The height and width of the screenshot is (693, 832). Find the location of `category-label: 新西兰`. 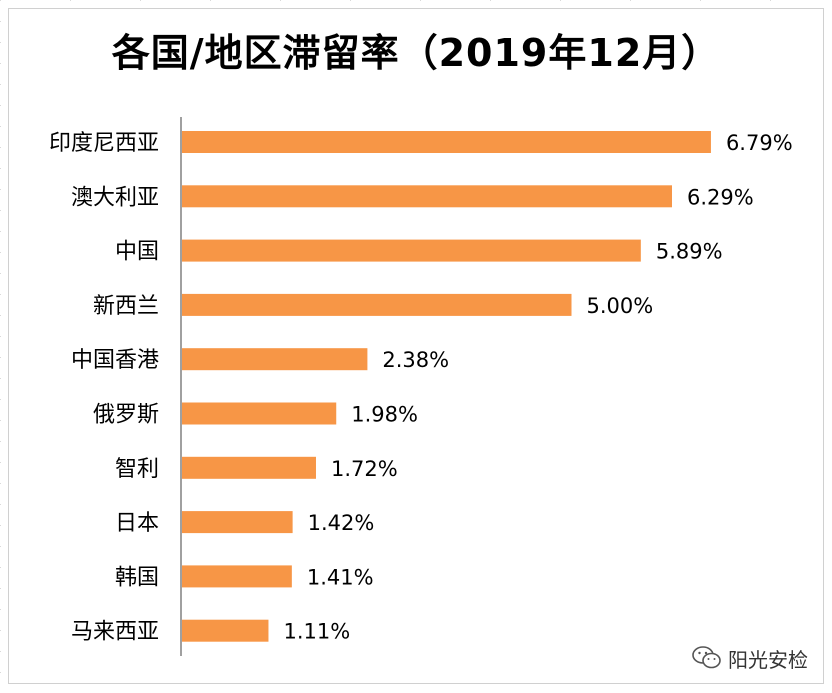

category-label: 新西兰 is located at coordinates (126, 306).